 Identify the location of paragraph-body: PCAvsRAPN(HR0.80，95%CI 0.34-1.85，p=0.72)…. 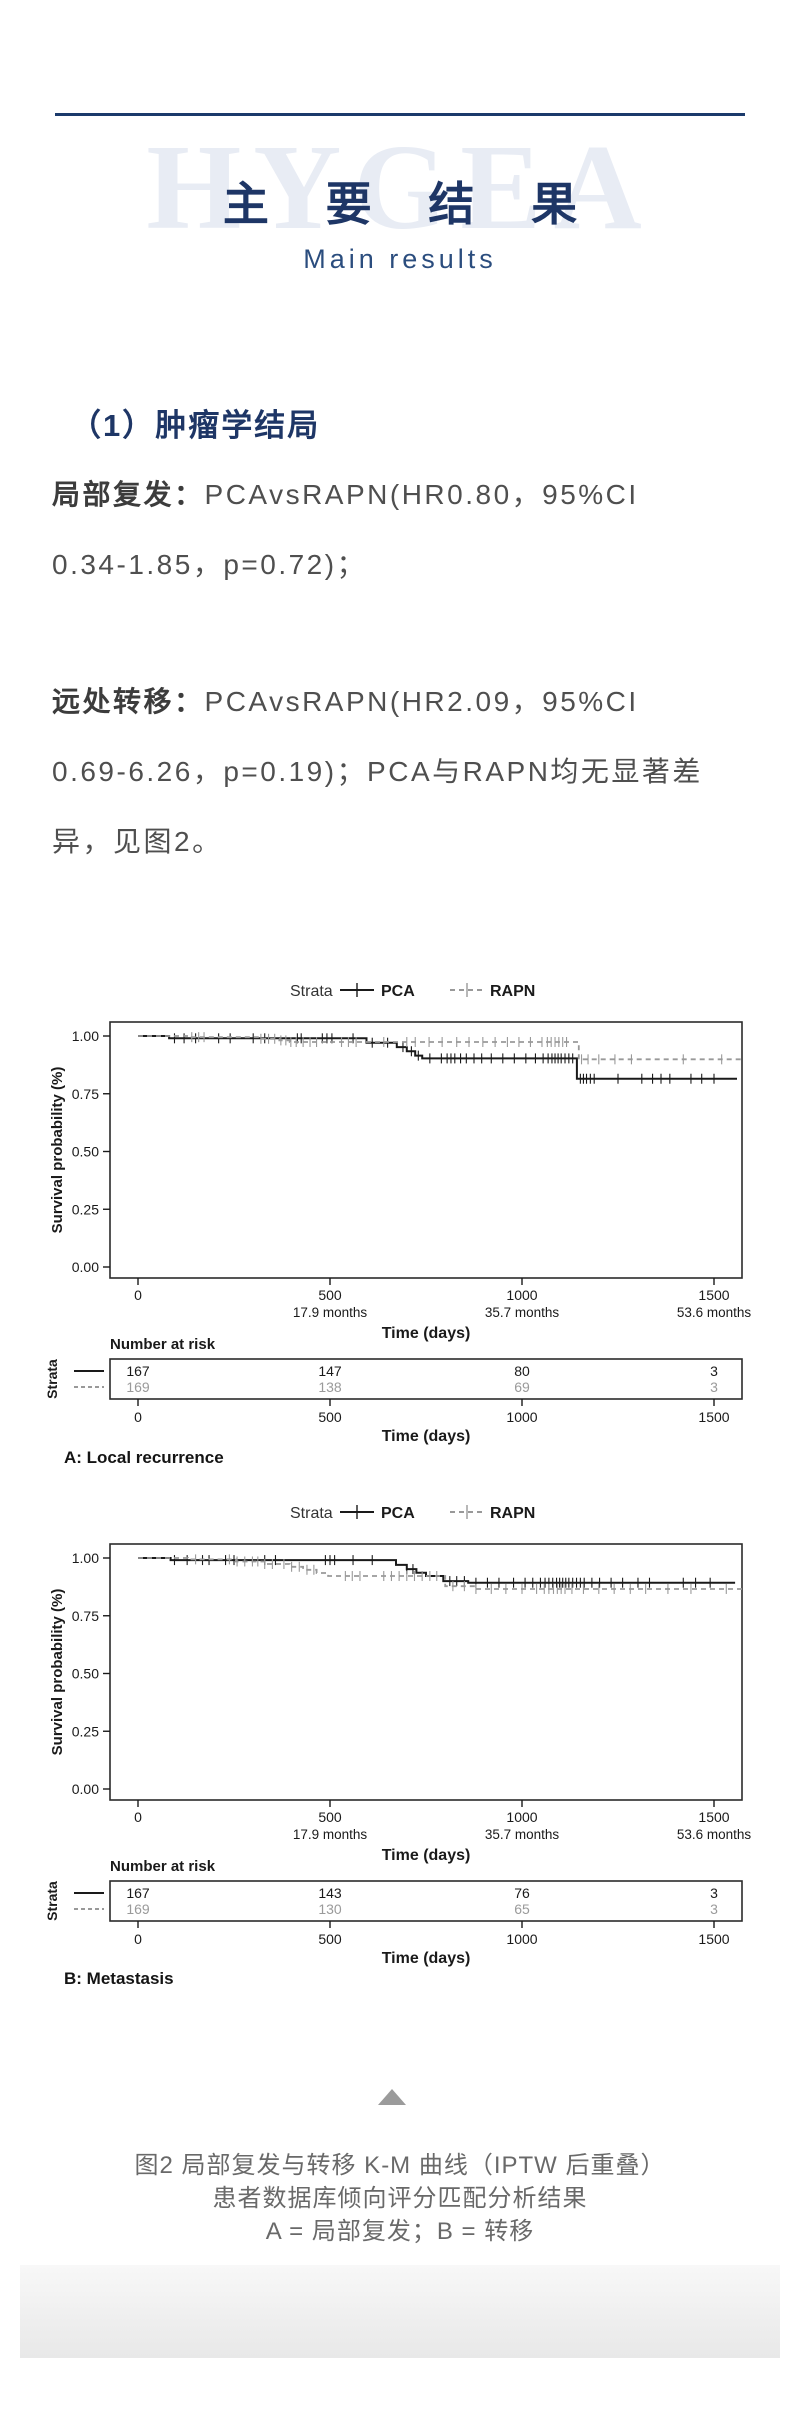
(345, 529).